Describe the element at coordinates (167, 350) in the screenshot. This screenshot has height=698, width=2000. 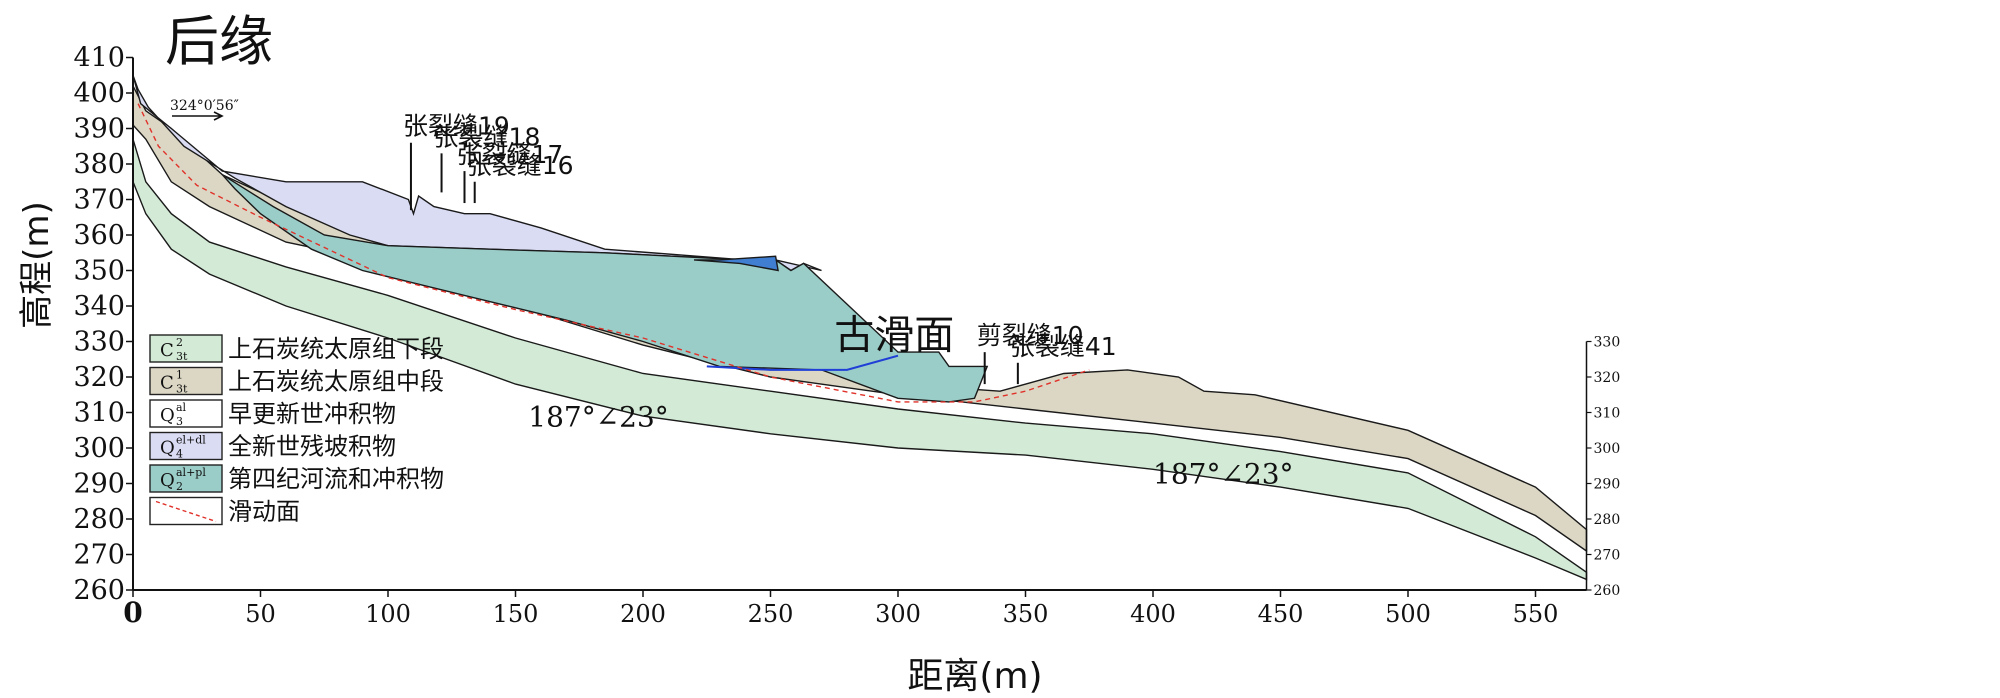
I see `legend-symbol-1: C` at that location.